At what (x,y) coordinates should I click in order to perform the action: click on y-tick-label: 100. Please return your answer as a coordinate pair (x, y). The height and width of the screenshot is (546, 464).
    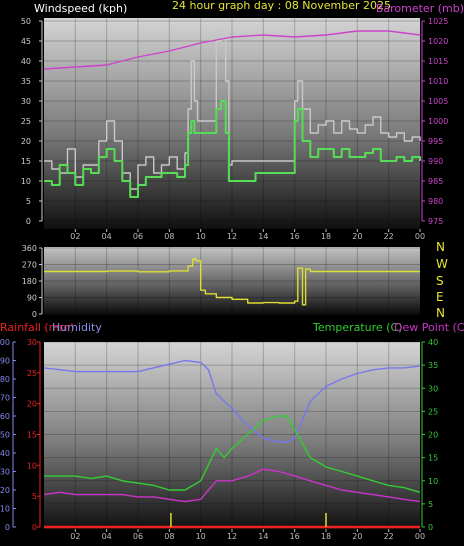
    Looking at the image, I should click on (5, 342).